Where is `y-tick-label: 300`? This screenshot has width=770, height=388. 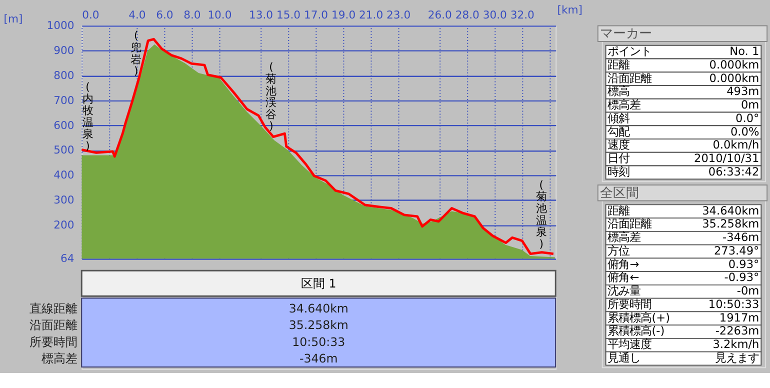 y-tick-label: 300 is located at coordinates (64, 199).